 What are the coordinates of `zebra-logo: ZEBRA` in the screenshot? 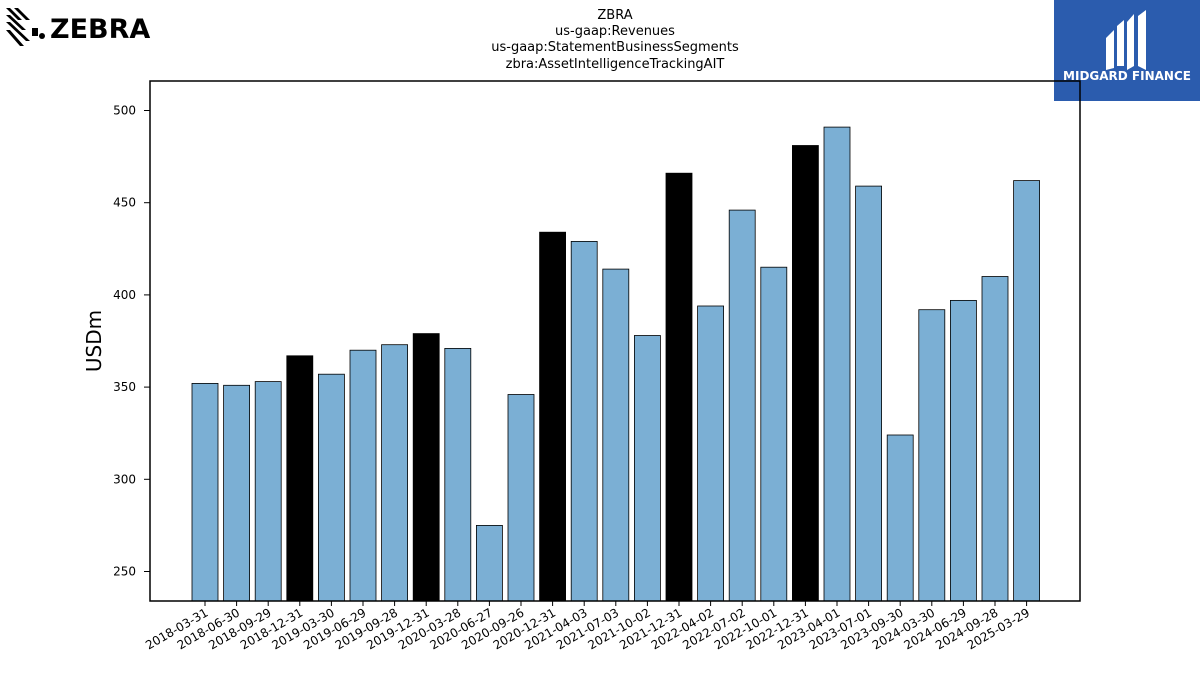 It's located at (79, 28).